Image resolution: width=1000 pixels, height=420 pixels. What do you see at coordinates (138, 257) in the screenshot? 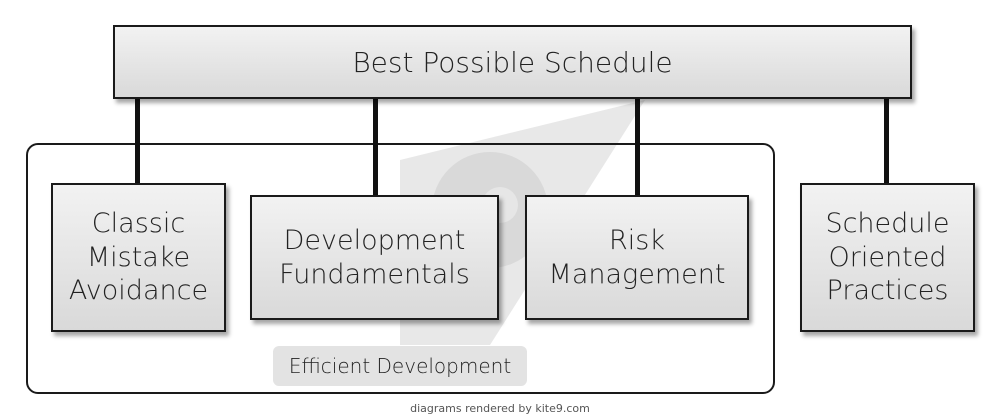
I see `classic-mistake-avoidance-box: Classic Mistake Avoidance` at bounding box center [138, 257].